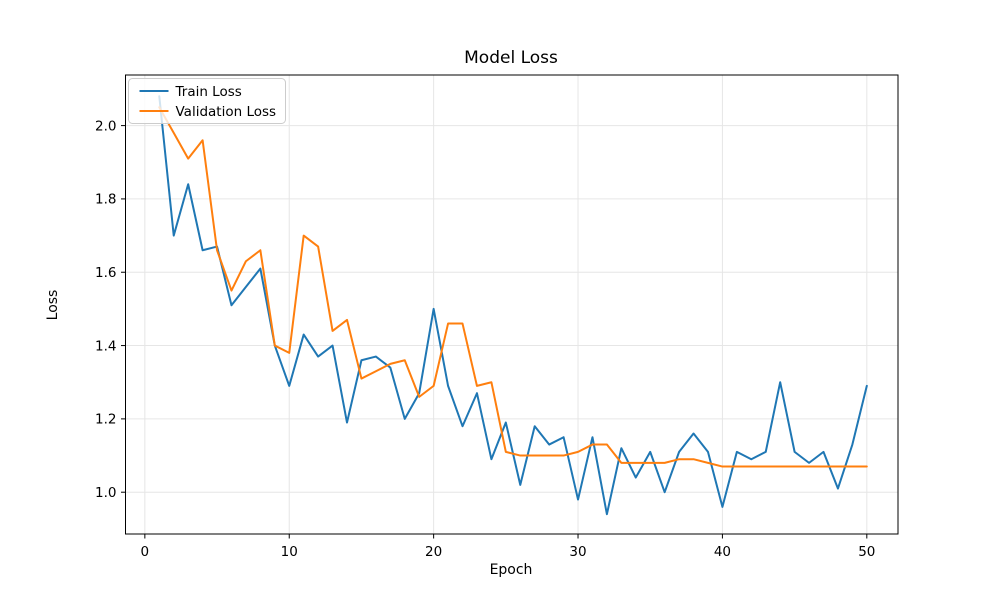  Describe the element at coordinates (289, 552) in the screenshot. I see `x-tick-label: 10` at that location.